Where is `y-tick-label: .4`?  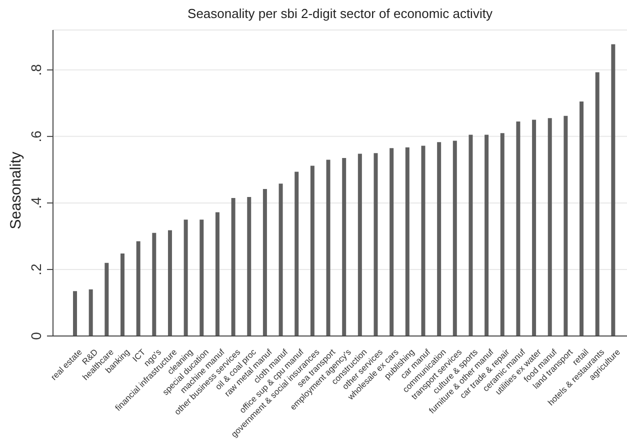
y-tick-label: .4 is located at coordinates (36, 202).